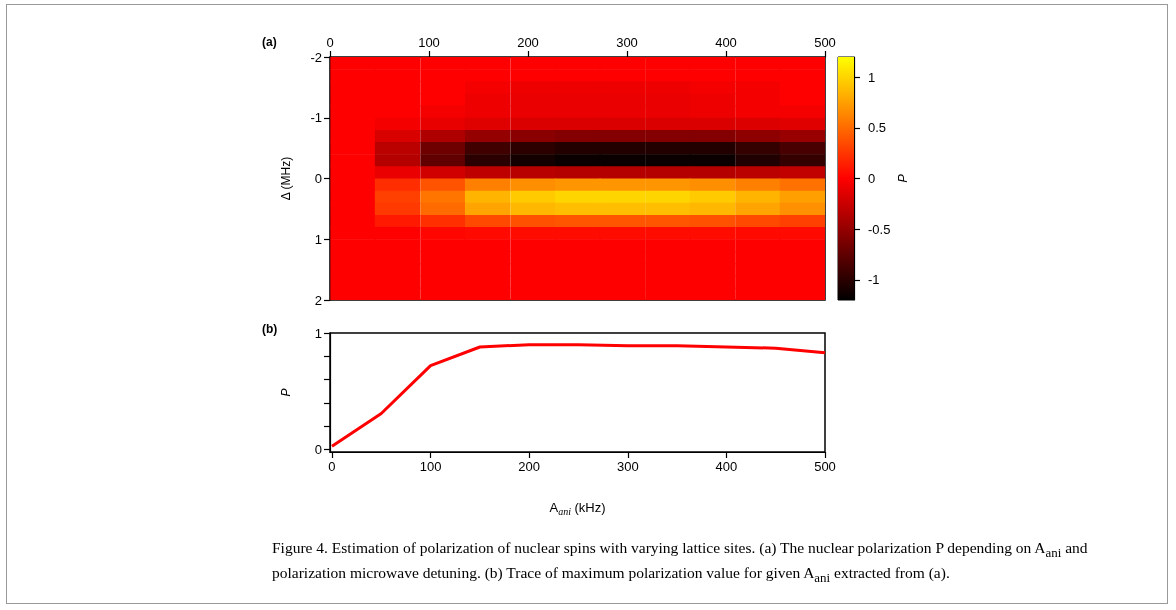  What do you see at coordinates (269, 42) in the screenshot?
I see `text: (a)` at bounding box center [269, 42].